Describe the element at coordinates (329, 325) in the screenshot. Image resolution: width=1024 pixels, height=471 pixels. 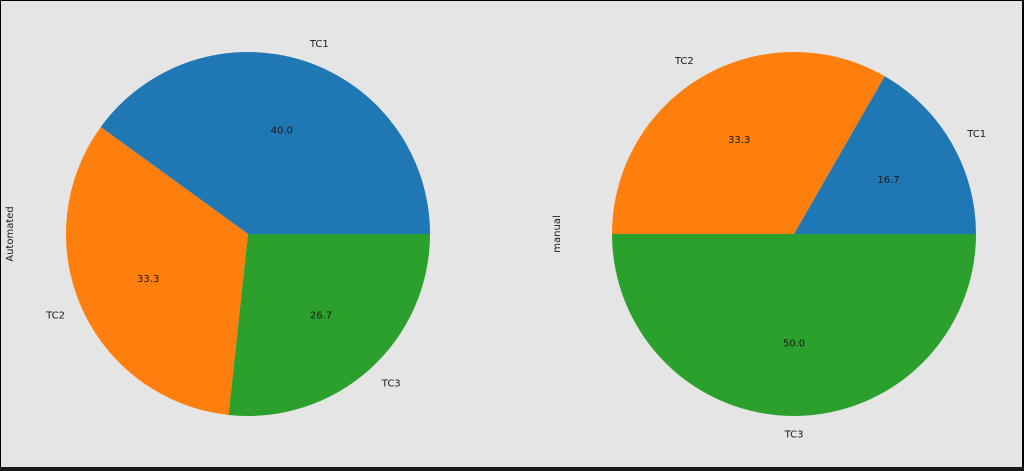
I see `pie-slice-automated-tc3` at that location.